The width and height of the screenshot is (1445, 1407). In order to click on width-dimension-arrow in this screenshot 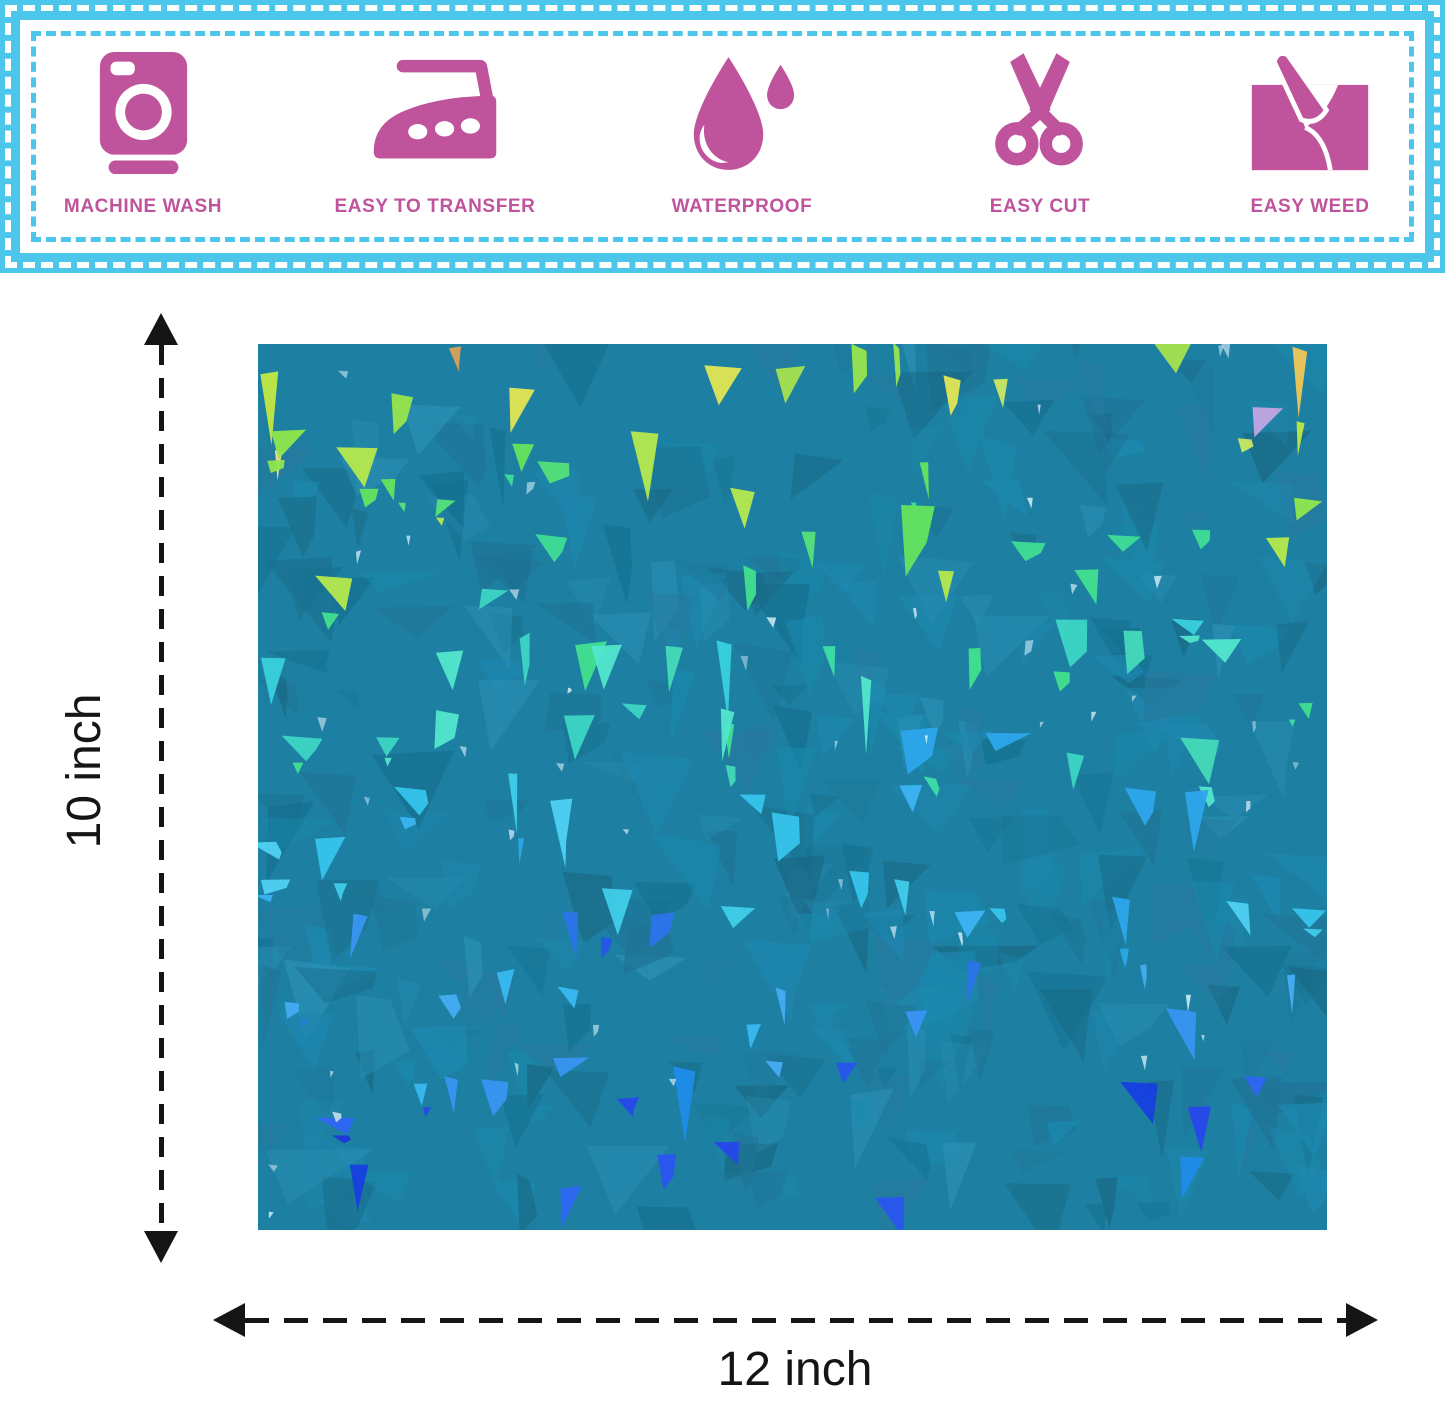, I will do `click(795, 1320)`.